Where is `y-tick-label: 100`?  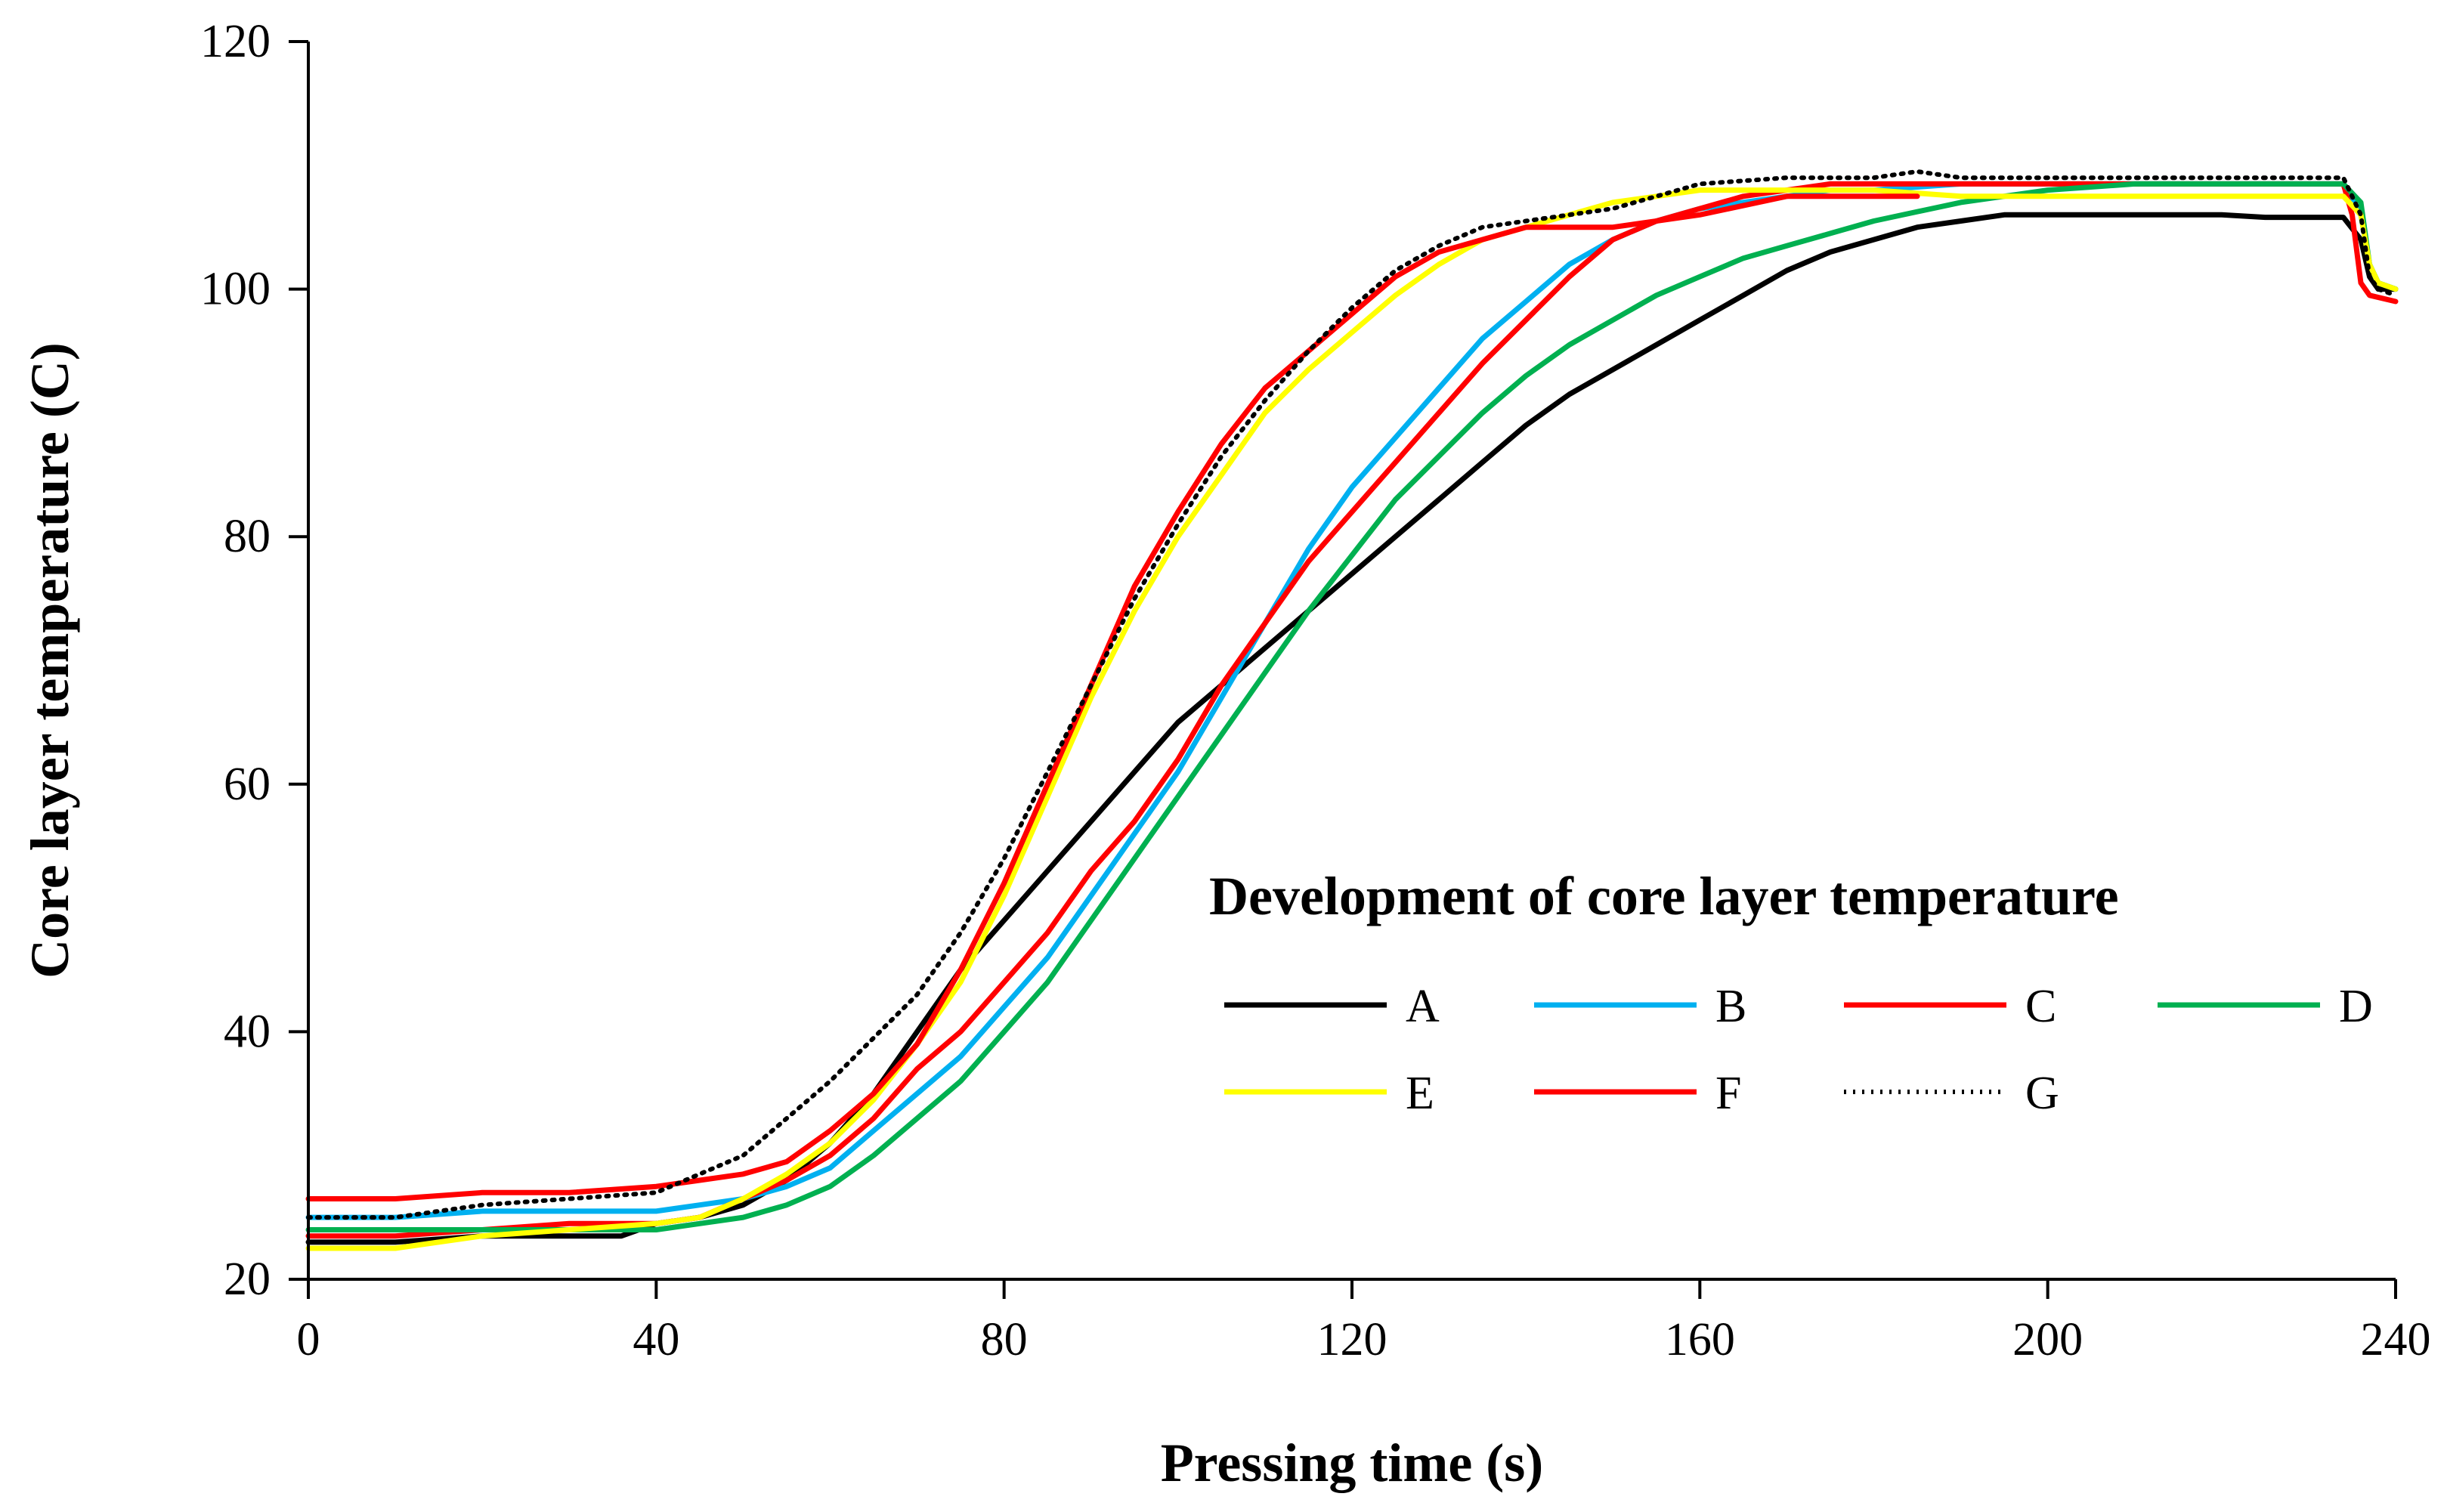 y-tick-label: 100 is located at coordinates (235, 289).